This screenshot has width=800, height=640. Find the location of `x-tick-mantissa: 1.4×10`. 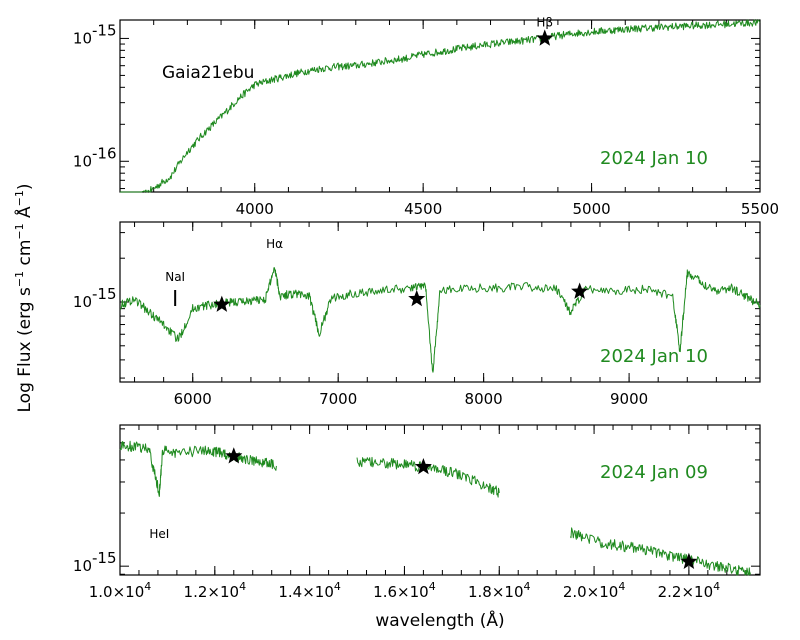

x-tick-mantissa: 1.4×10 is located at coordinates (306, 592).